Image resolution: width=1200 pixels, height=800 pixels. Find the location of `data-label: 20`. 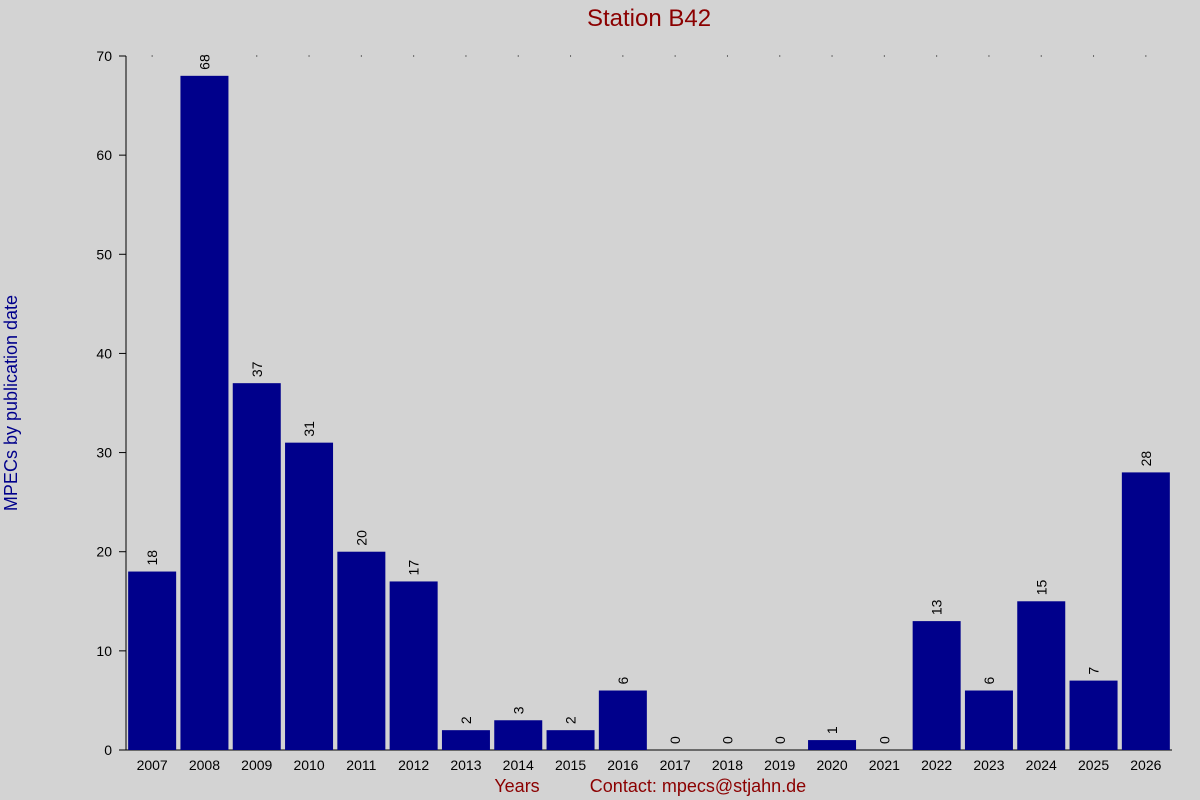

data-label: 20 is located at coordinates (361, 538).